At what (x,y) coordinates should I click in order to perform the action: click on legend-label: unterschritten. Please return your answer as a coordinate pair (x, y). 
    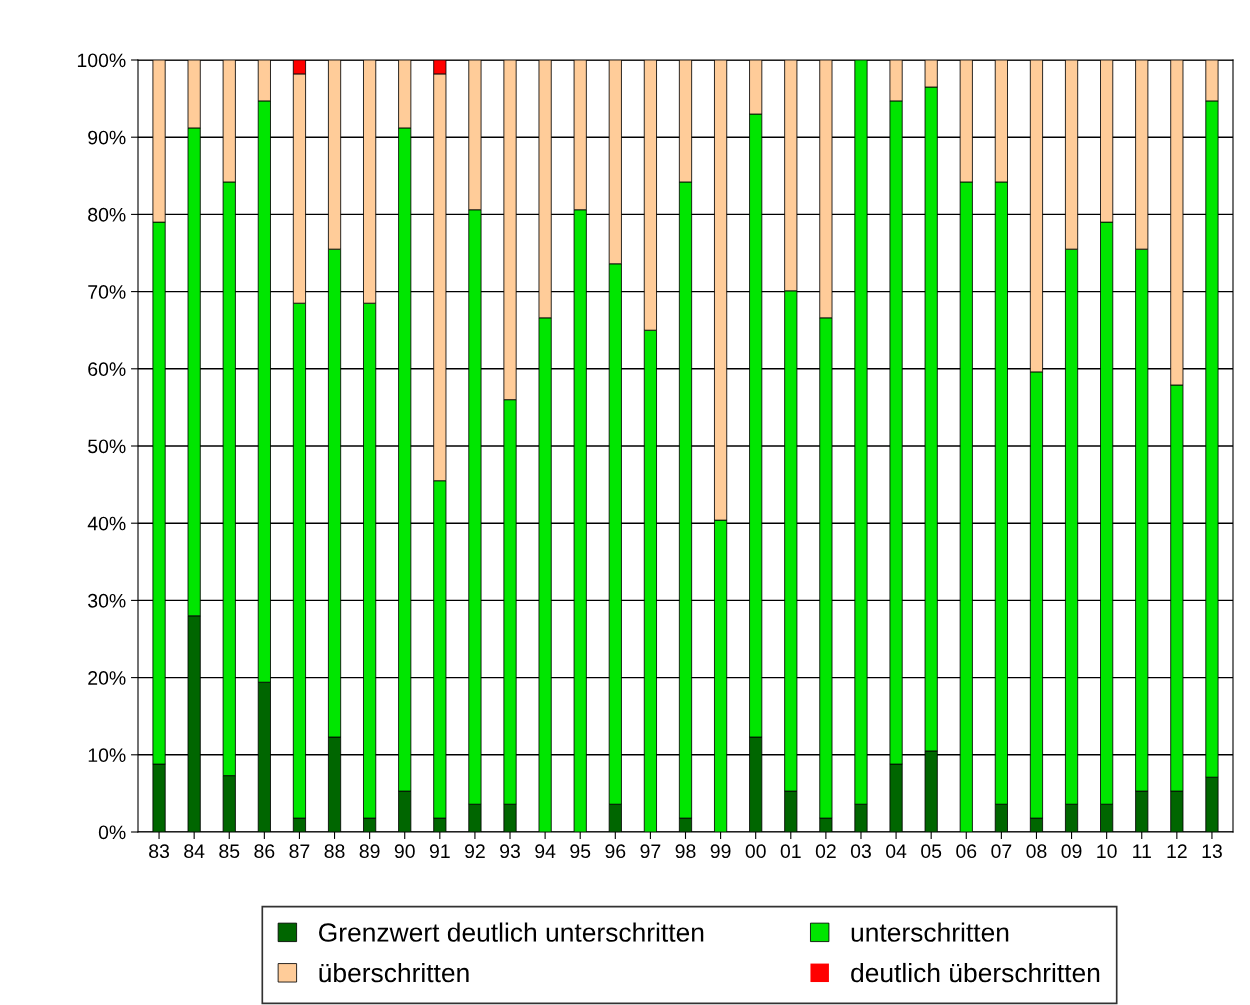
    Looking at the image, I should click on (930, 932).